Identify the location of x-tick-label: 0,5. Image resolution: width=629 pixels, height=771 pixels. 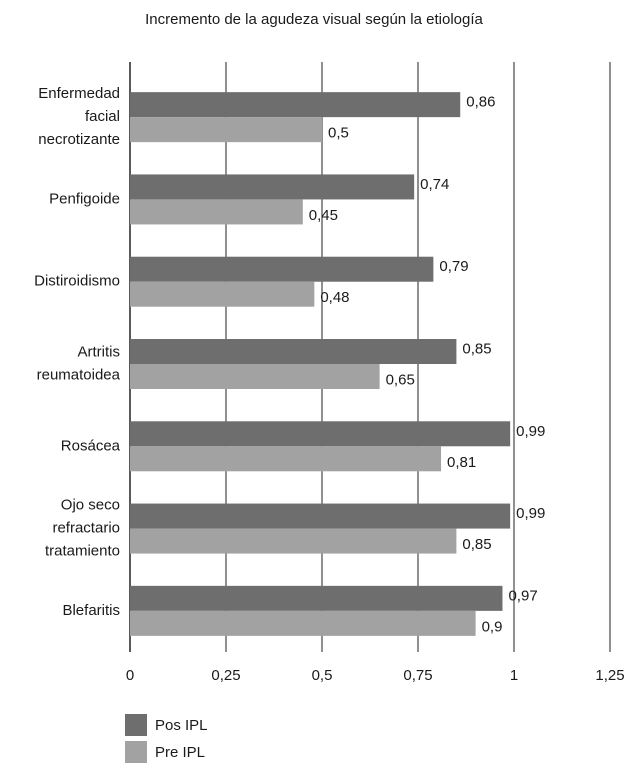
(322, 675).